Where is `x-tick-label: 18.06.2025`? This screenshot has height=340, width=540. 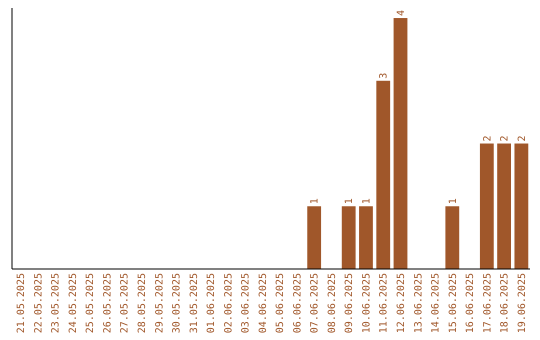
x-tick-label: 18.06.2025 is located at coordinates (505, 303).